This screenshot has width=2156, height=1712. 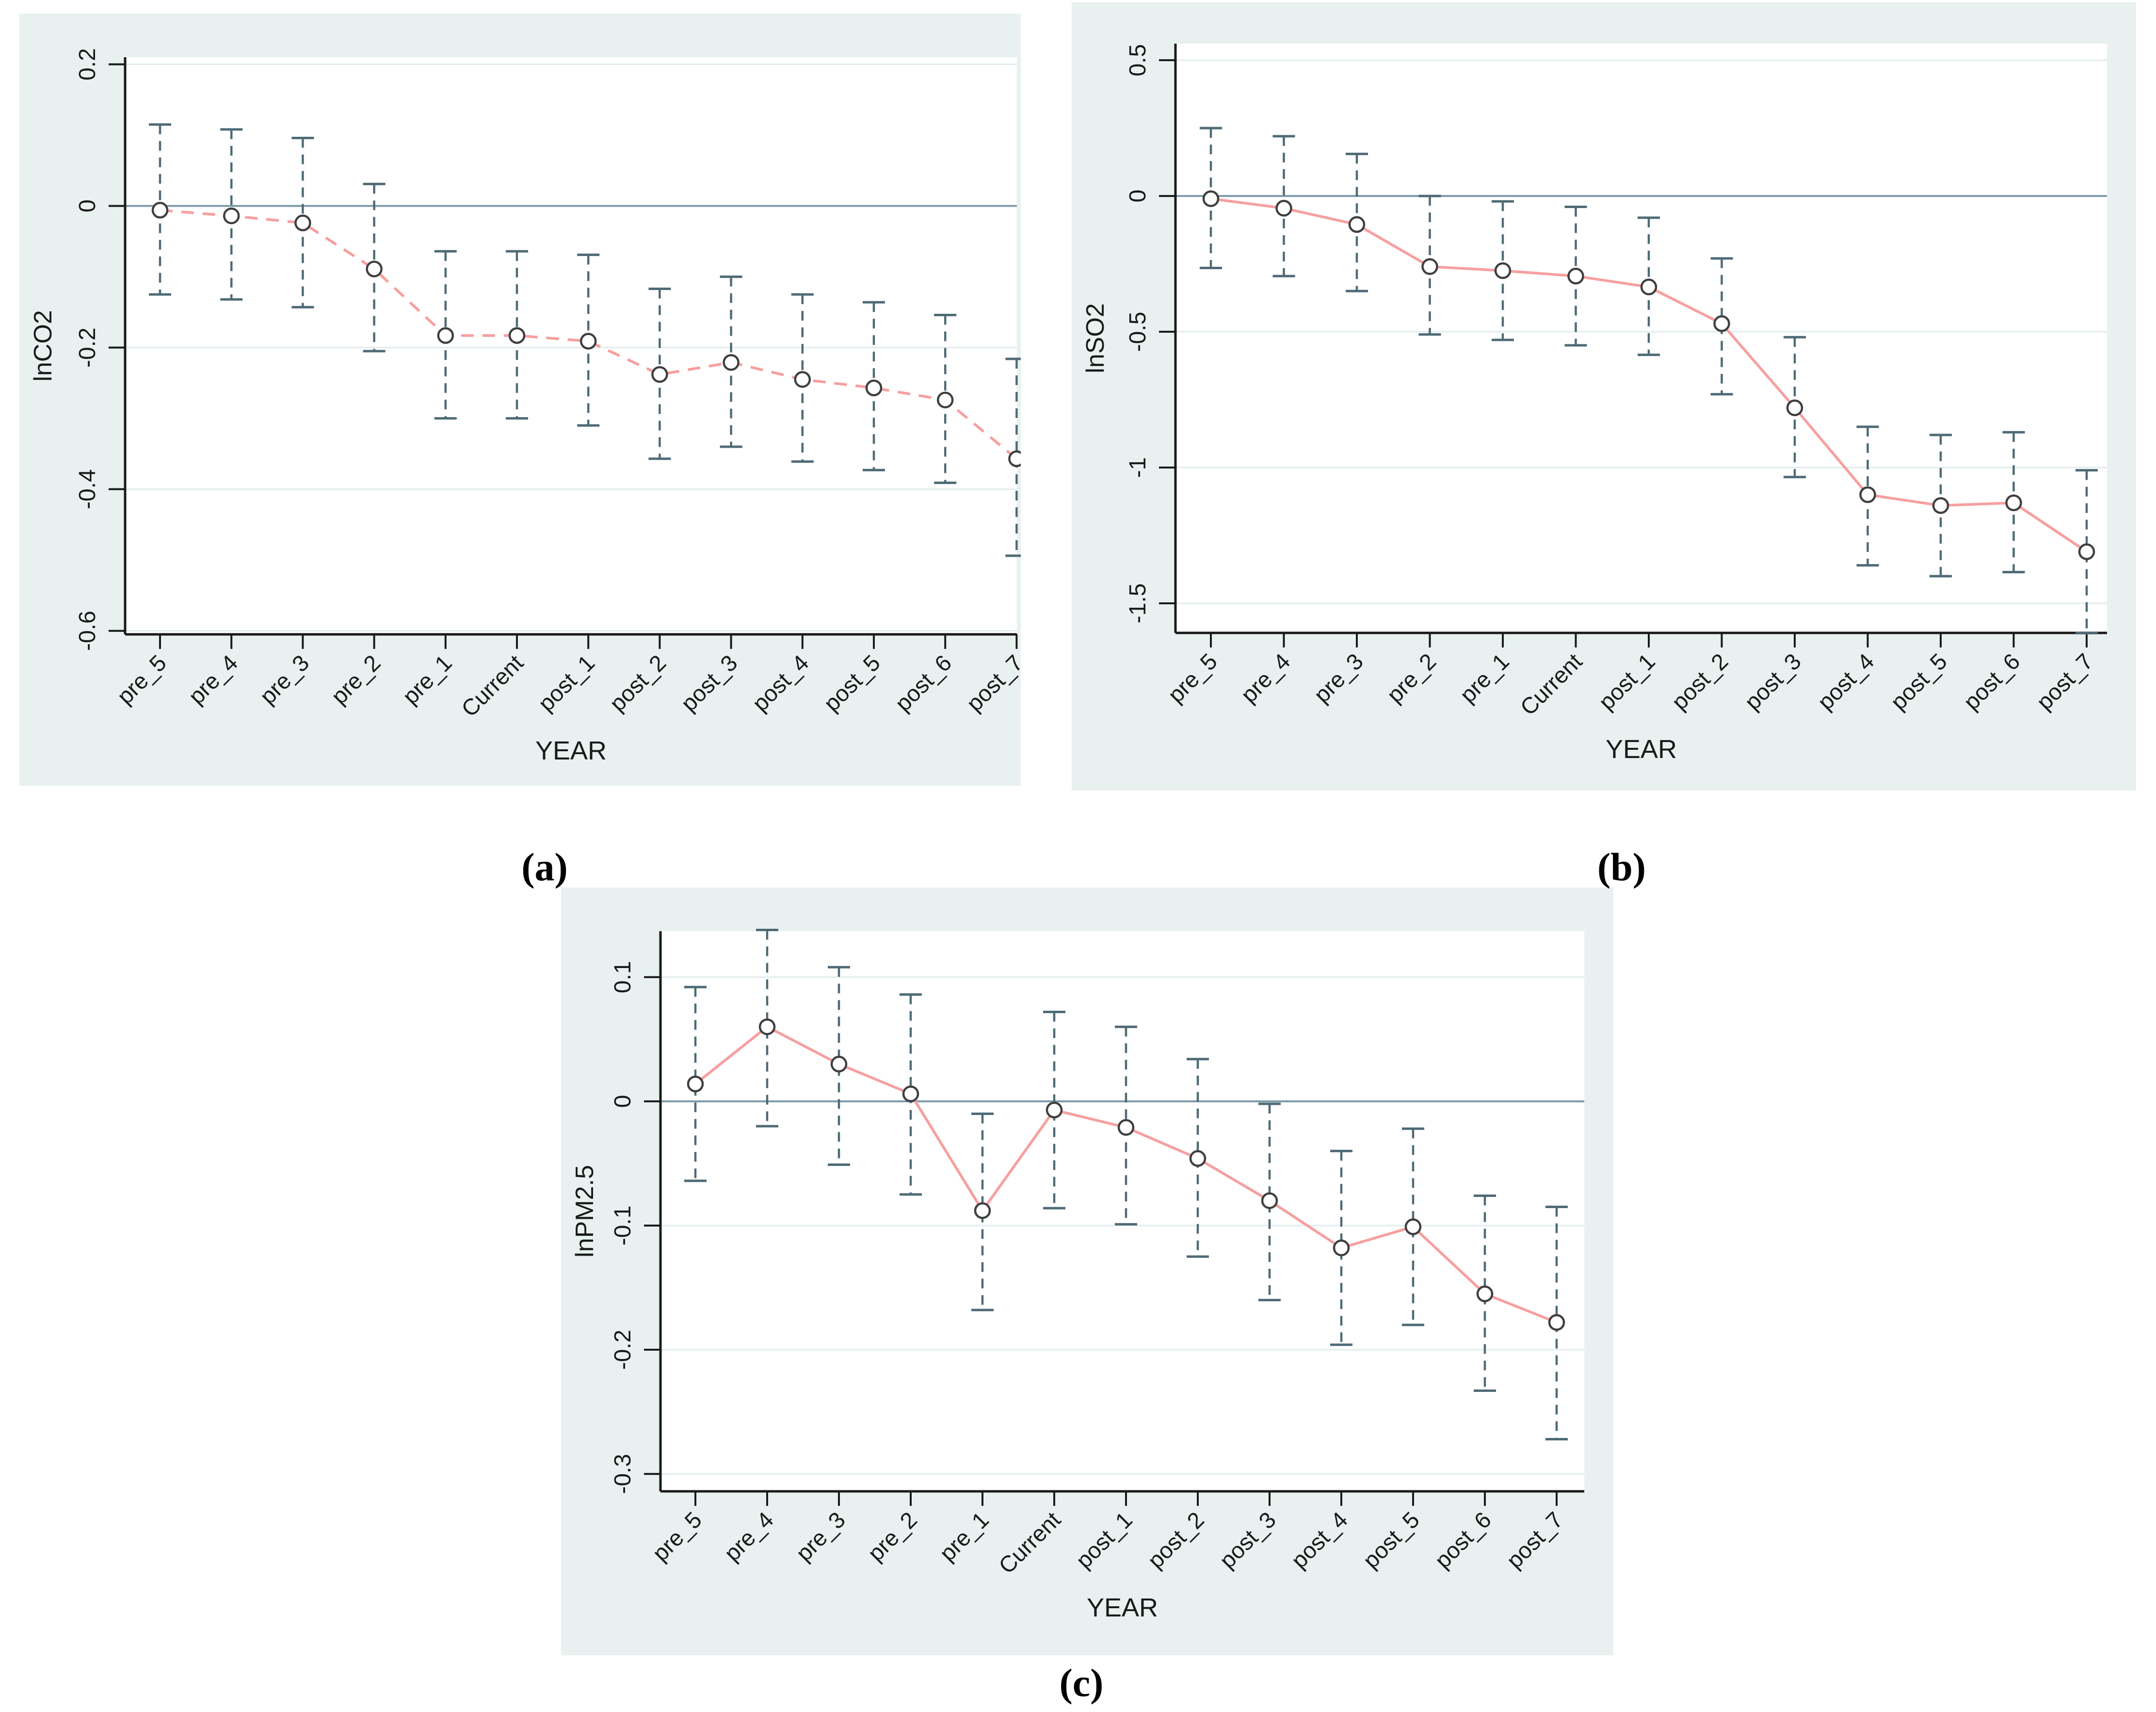 What do you see at coordinates (1138, 468) in the screenshot?
I see `y-tick-label: -1` at bounding box center [1138, 468].